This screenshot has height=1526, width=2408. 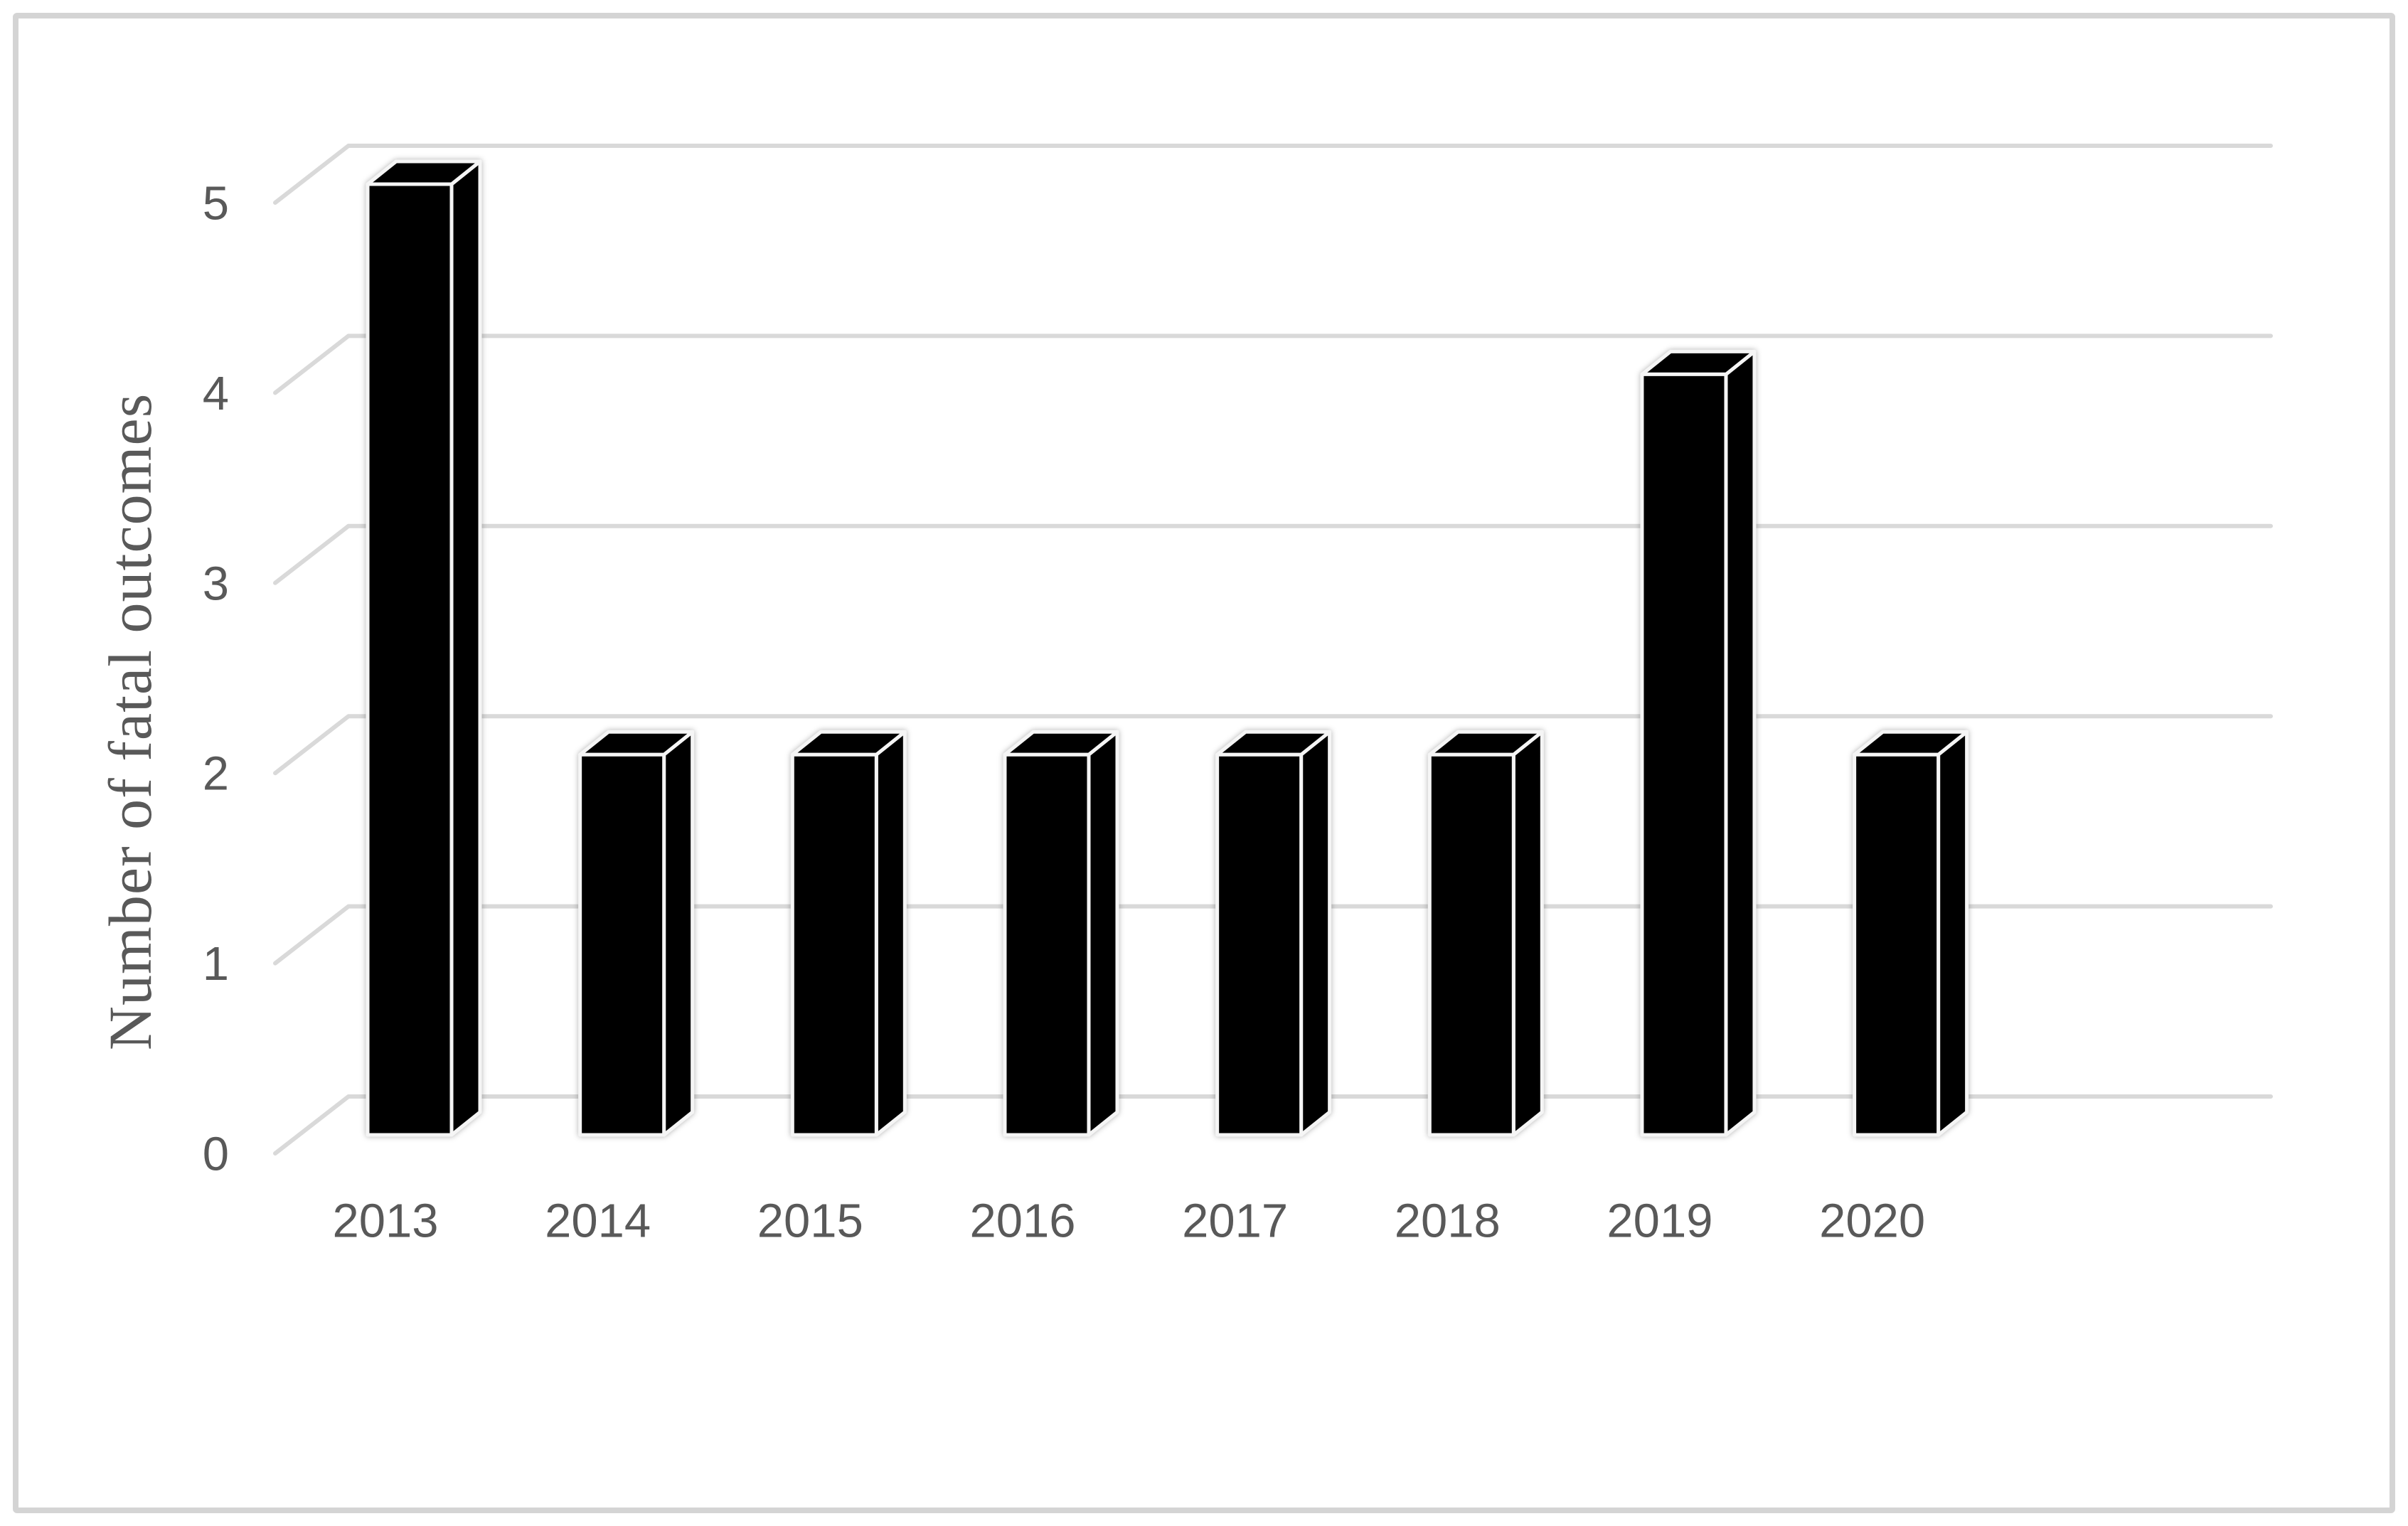 I want to click on x-category-label-2017: 2017, so click(x=1235, y=1221).